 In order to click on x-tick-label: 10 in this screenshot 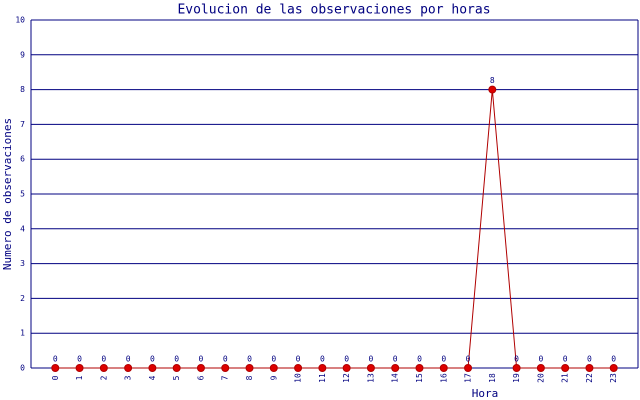, I will do `click(298, 378)`.